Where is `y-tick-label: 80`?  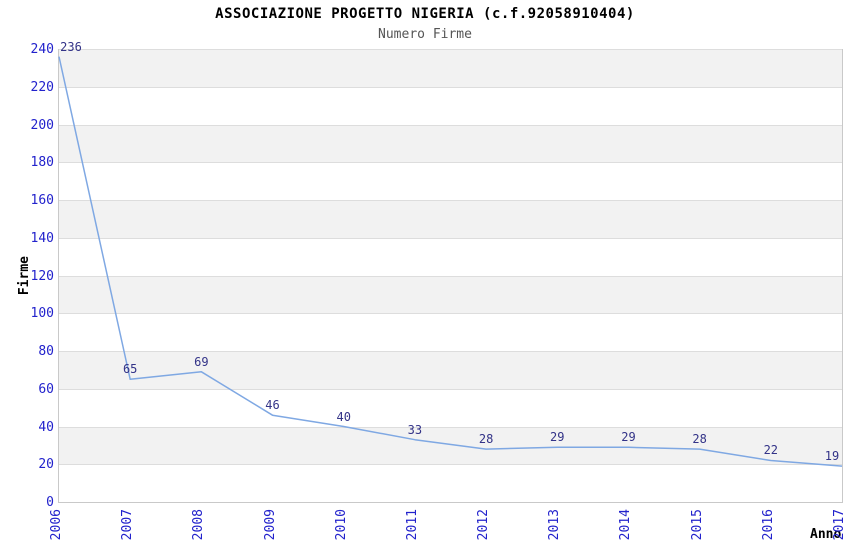
y-tick-label: 80 is located at coordinates (46, 351).